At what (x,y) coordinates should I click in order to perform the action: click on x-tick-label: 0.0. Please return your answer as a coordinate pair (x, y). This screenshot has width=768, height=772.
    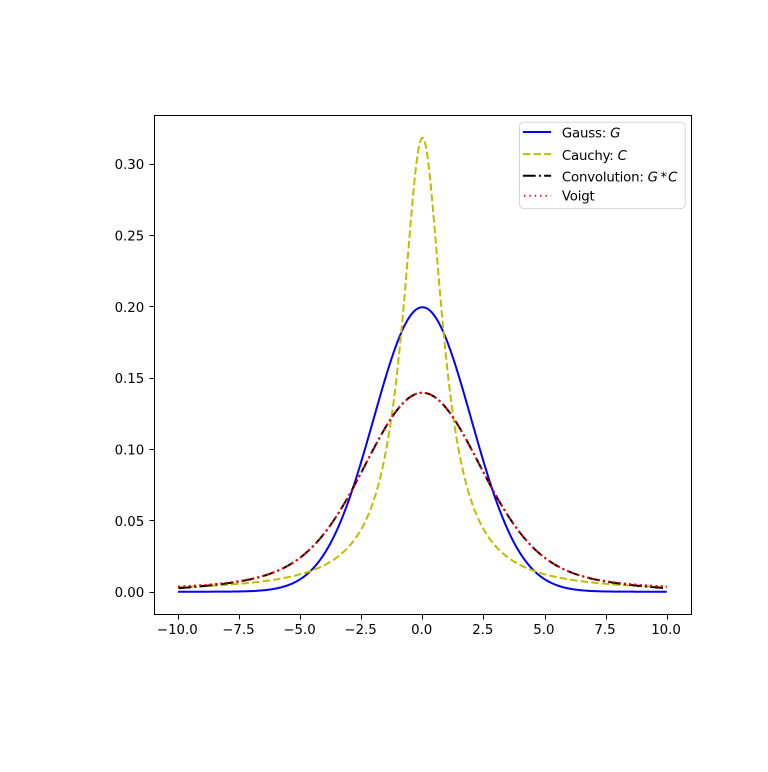
    Looking at the image, I should click on (421, 630).